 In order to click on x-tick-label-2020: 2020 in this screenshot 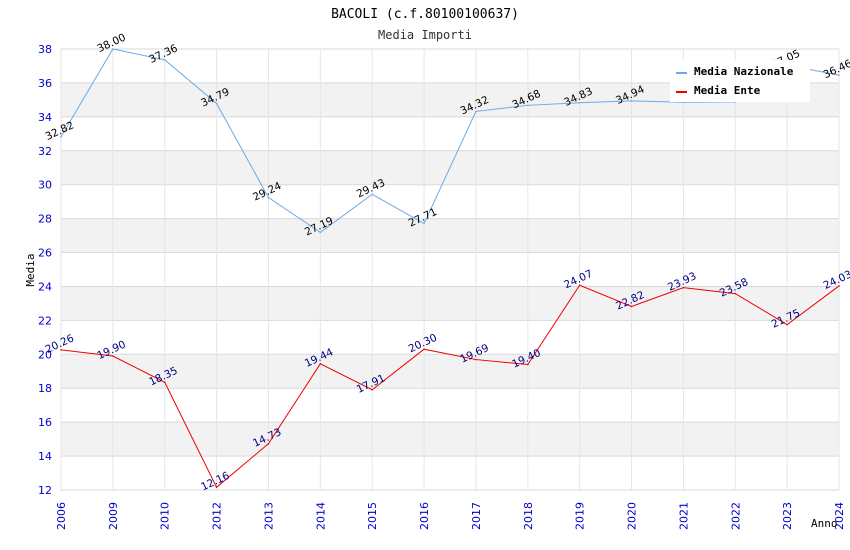, I will do `click(632, 516)`.